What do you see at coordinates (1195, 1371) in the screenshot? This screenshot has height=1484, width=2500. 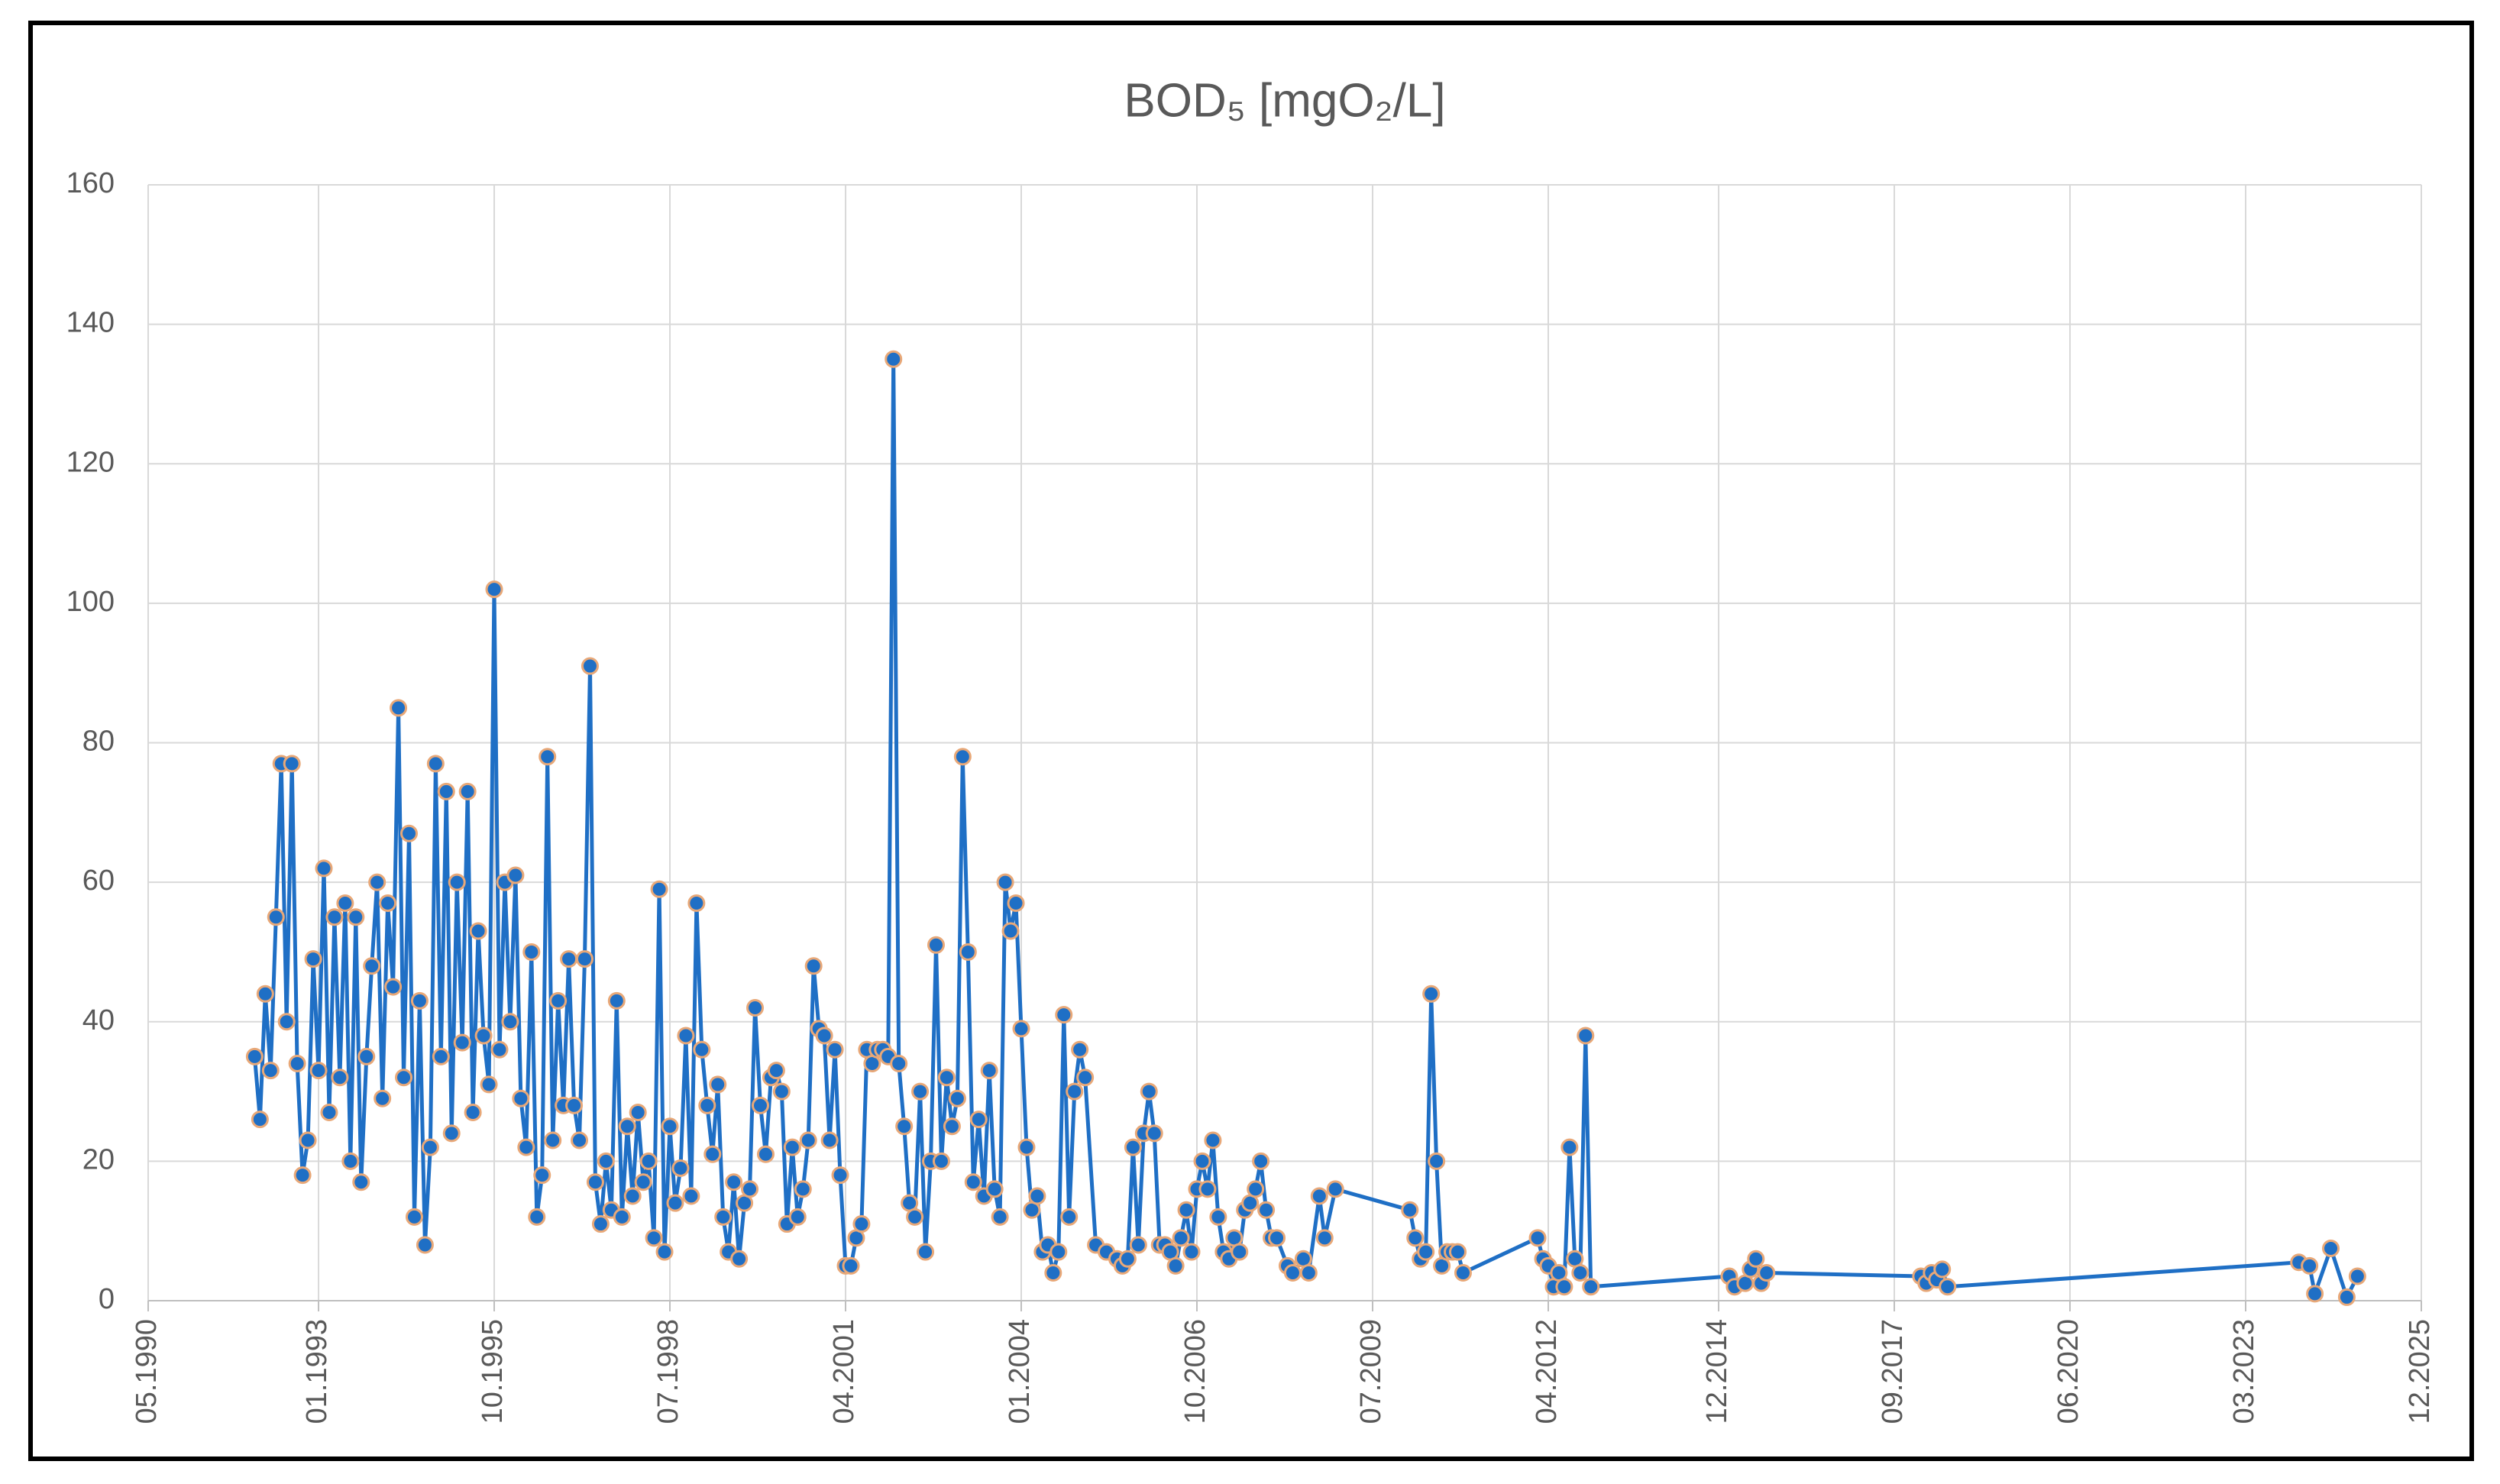 I see `x-tick-label: 10.2006` at bounding box center [1195, 1371].